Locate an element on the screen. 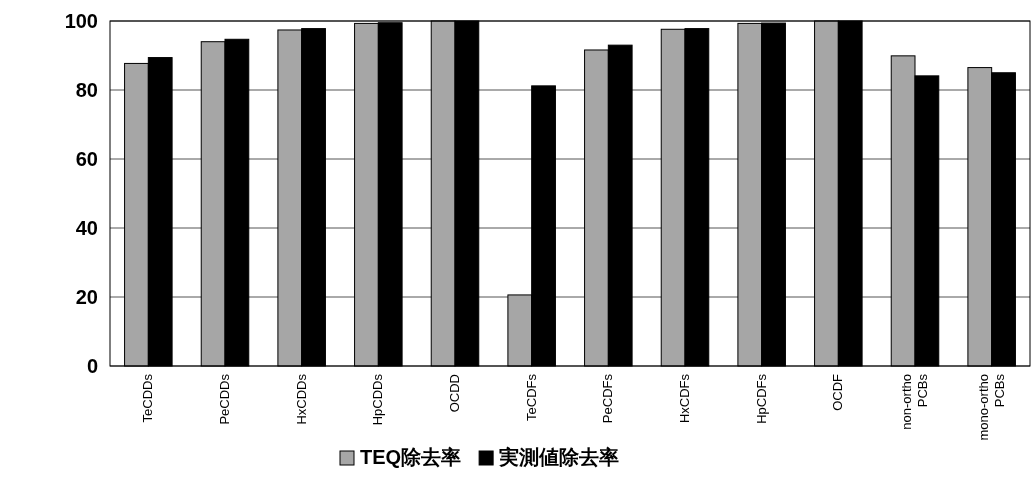 This screenshot has width=1036, height=490. x-tick-label: PeCDFs is located at coordinates (608, 398).